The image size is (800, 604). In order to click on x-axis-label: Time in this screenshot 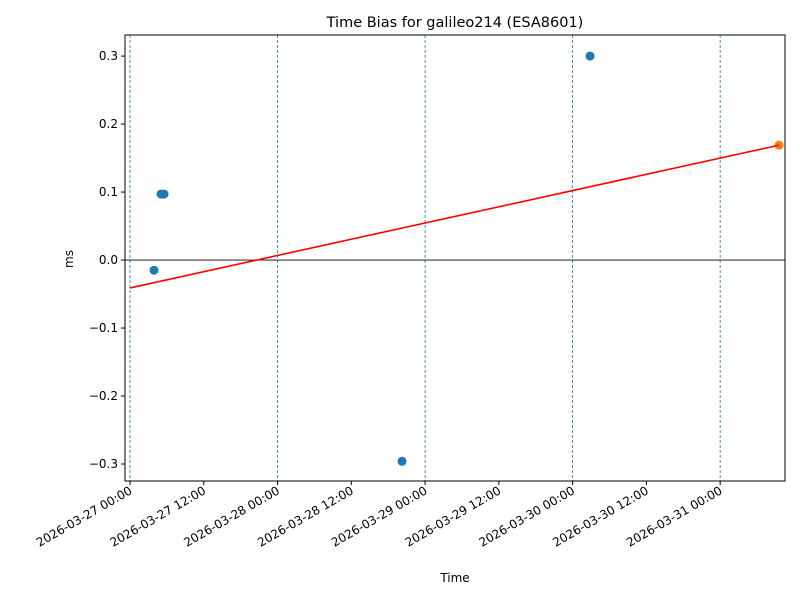, I will do `click(454, 578)`.